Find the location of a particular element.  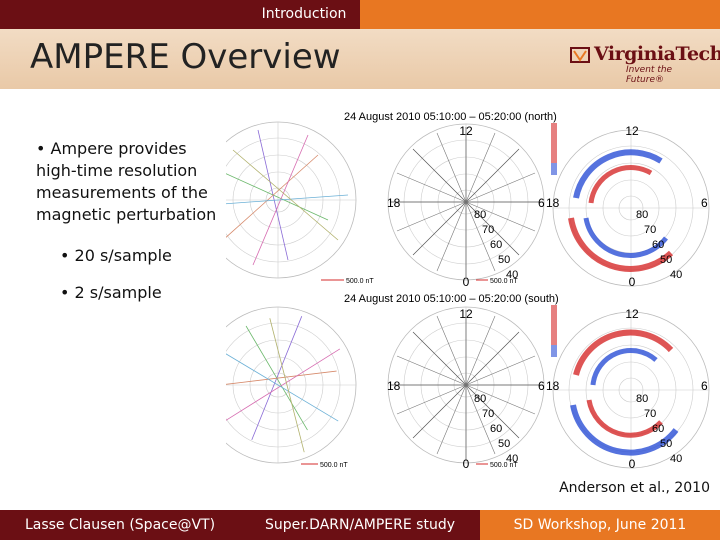

south-mlt-left: 18 is located at coordinates (394, 386).